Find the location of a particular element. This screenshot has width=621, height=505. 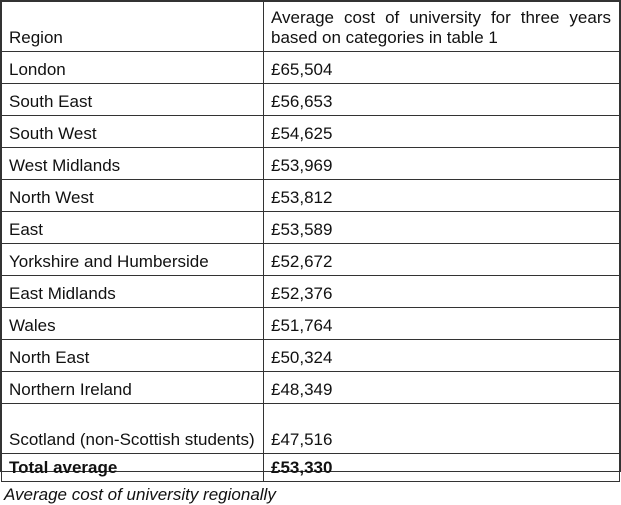

data-row: North East £50,324 is located at coordinates (310, 355).